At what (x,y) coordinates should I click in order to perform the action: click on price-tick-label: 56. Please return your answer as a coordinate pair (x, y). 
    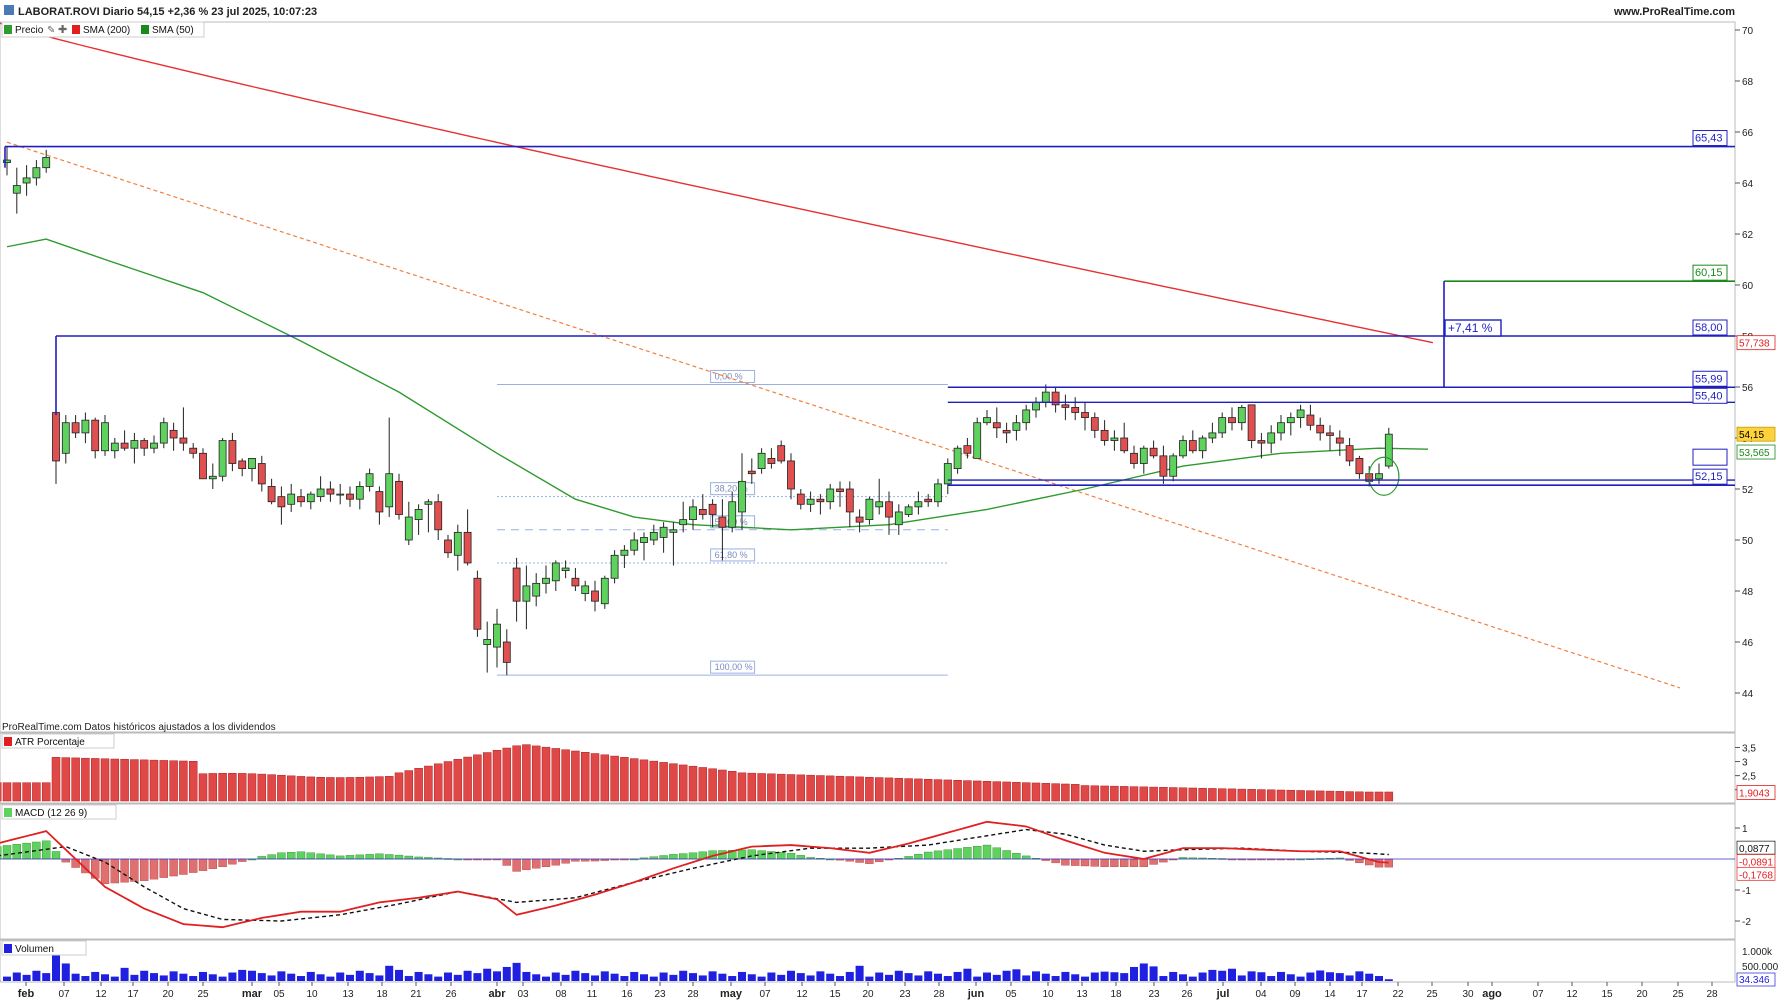
    Looking at the image, I should click on (1748, 388).